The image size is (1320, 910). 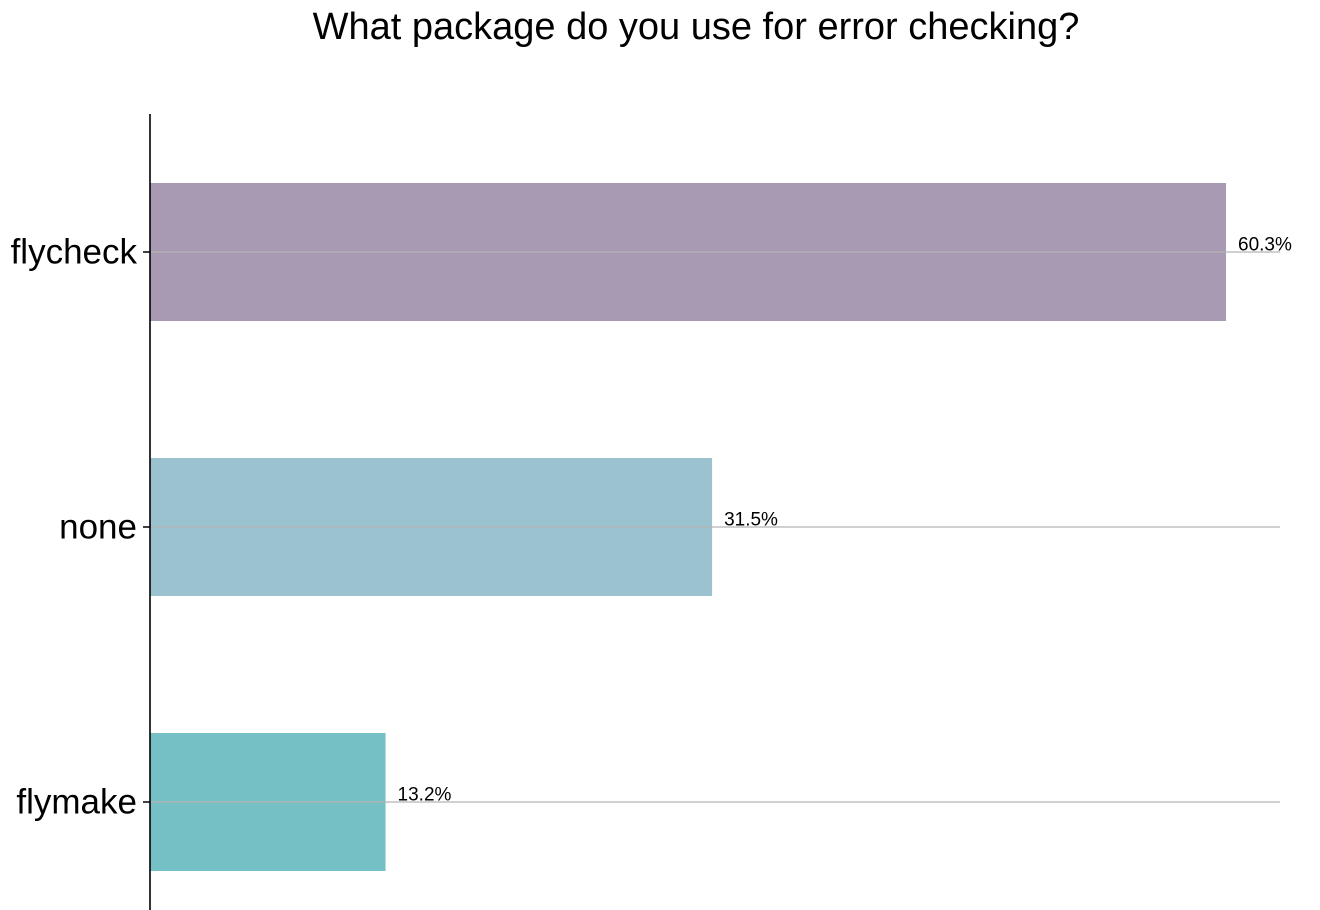 What do you see at coordinates (76, 802) in the screenshot?
I see `tick-label-flymake: flymake` at bounding box center [76, 802].